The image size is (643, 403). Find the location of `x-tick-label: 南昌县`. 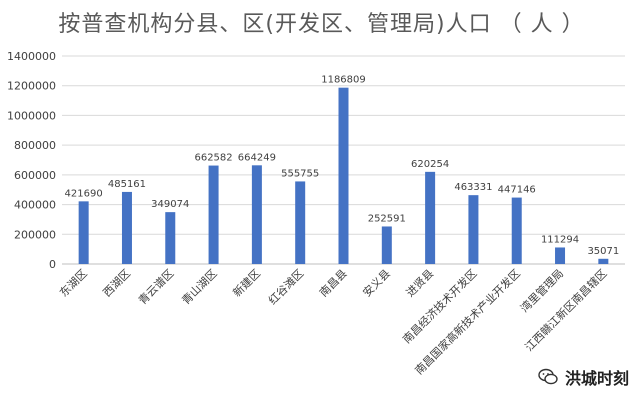

x-tick-label: 南昌县 is located at coordinates (333, 283).